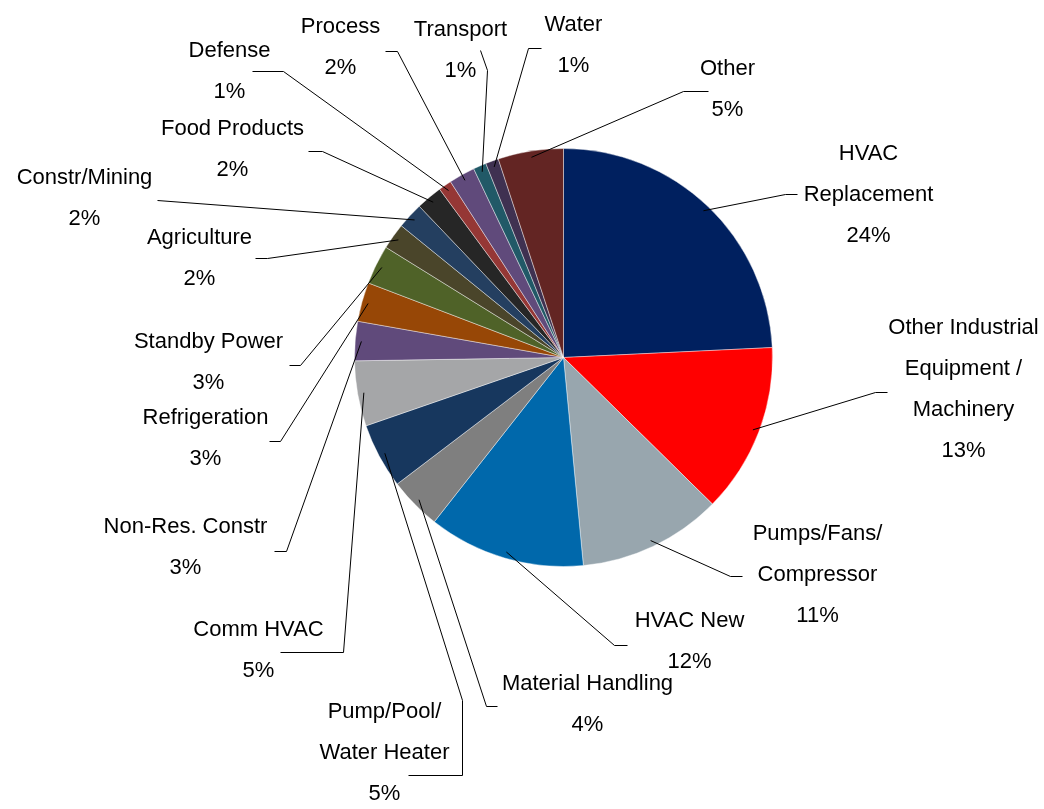  Describe the element at coordinates (818, 553) in the screenshot. I see `slice-label: Pumps/Fans/Compressor` at that location.